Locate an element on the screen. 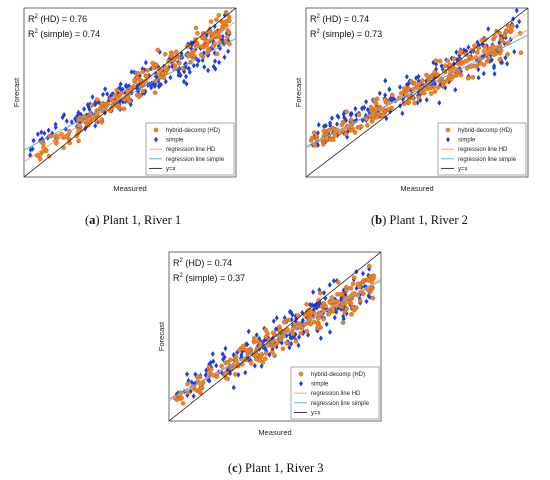 The height and width of the screenshot is (480, 550). regression-line-hd is located at coordinates (417, 89).